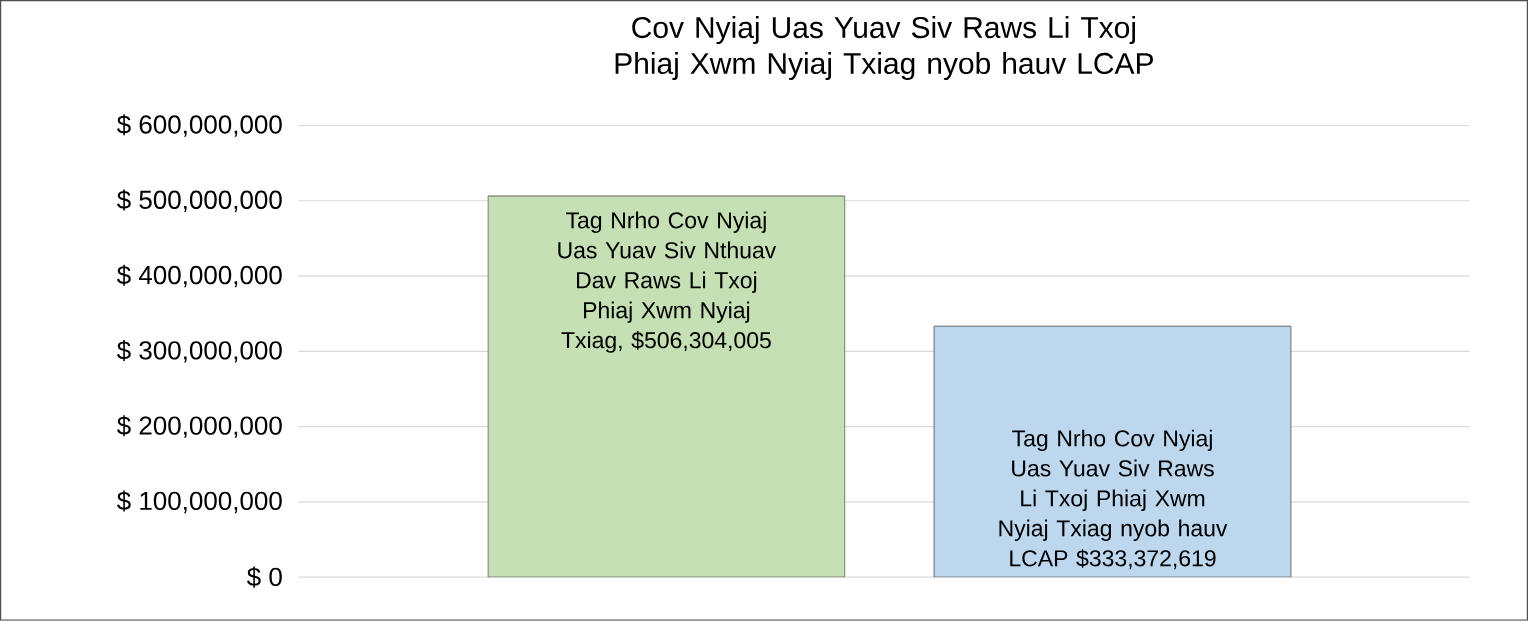 The image size is (1528, 621). What do you see at coordinates (199, 502) in the screenshot?
I see `y-tick-label: $ 100,000,000` at bounding box center [199, 502].